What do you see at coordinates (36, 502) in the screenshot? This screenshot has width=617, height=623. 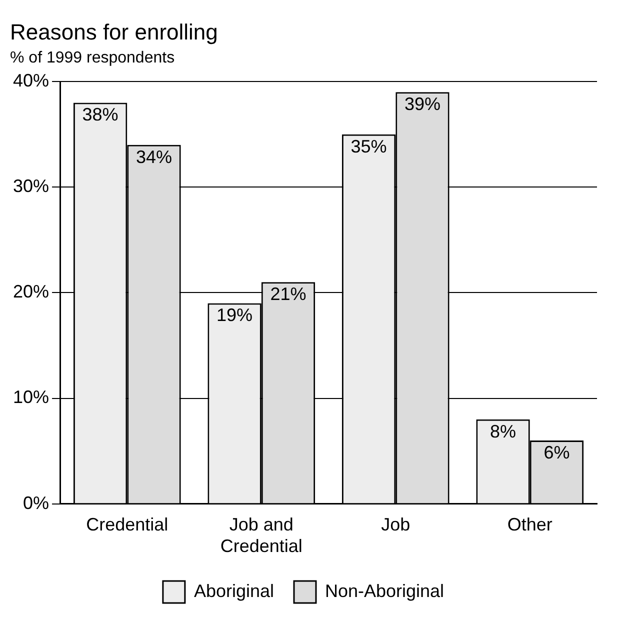 I see `y-tick-label: 0%` at bounding box center [36, 502].